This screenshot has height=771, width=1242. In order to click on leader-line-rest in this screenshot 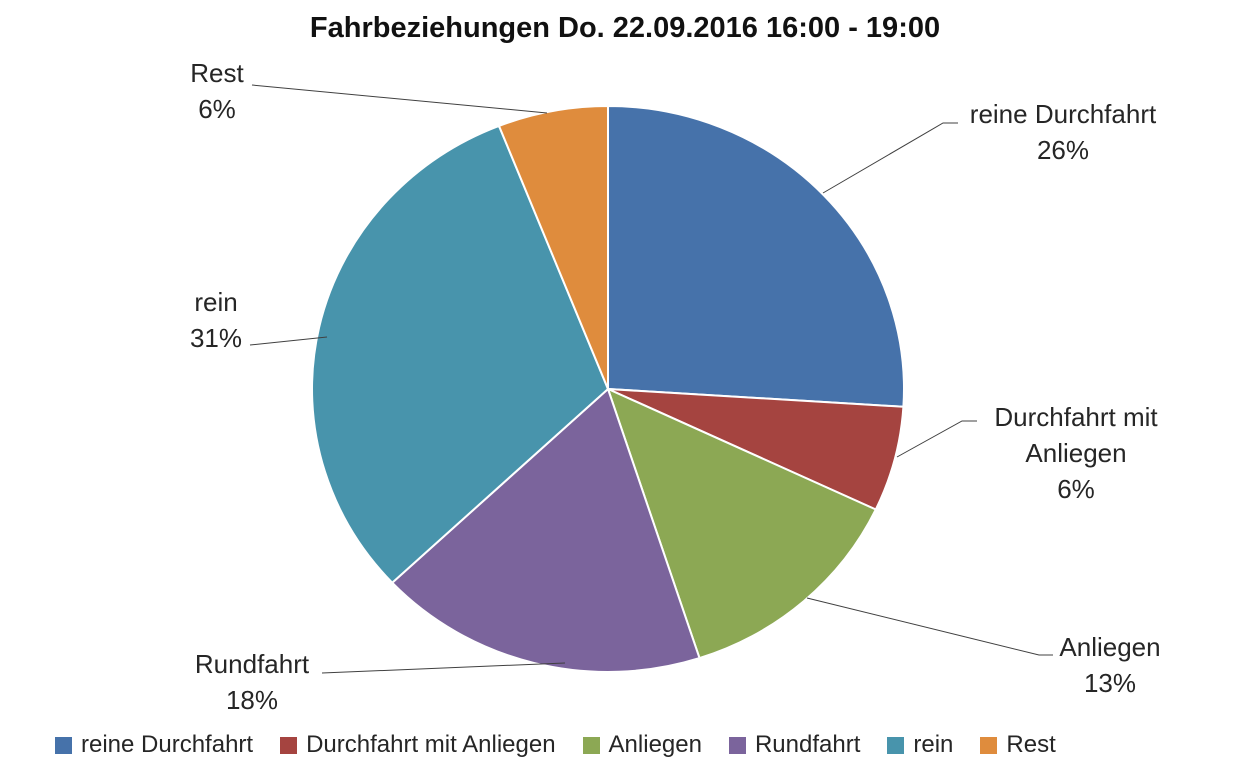, I will do `click(399, 99)`.